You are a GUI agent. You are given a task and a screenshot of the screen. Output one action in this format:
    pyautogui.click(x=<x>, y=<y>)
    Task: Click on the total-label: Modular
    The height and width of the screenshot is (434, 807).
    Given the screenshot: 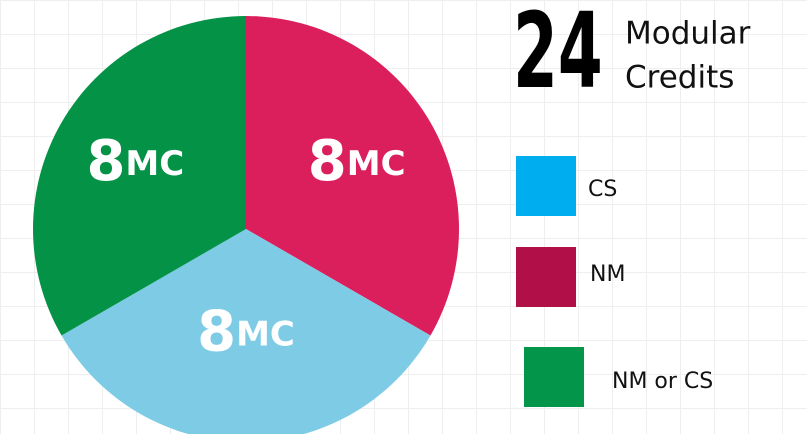 What is the action you would take?
    pyautogui.click(x=688, y=34)
    